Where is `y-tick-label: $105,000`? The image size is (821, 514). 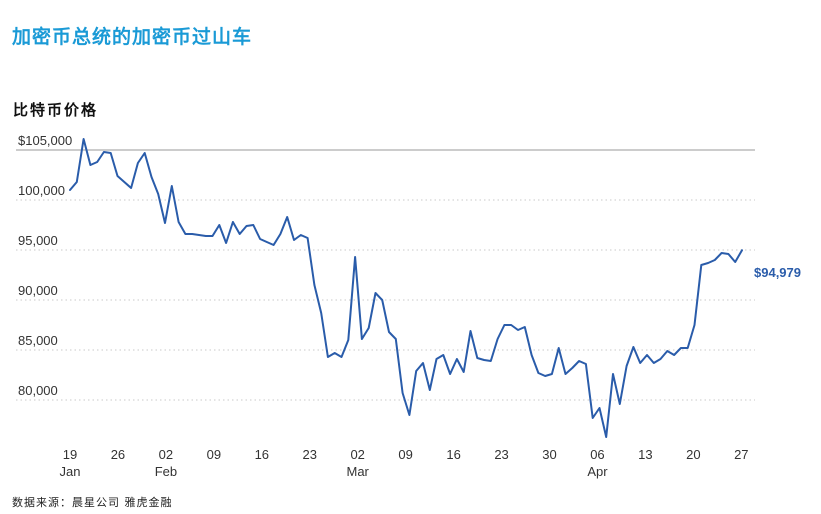 y-tick-label: $105,000 is located at coordinates (45, 140).